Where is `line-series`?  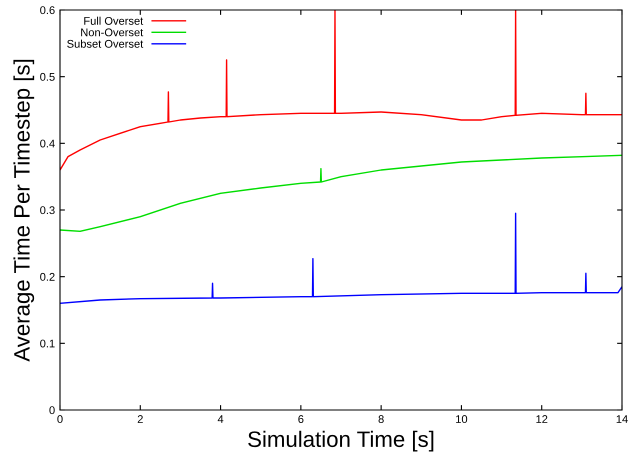 line-series is located at coordinates (341, 193).